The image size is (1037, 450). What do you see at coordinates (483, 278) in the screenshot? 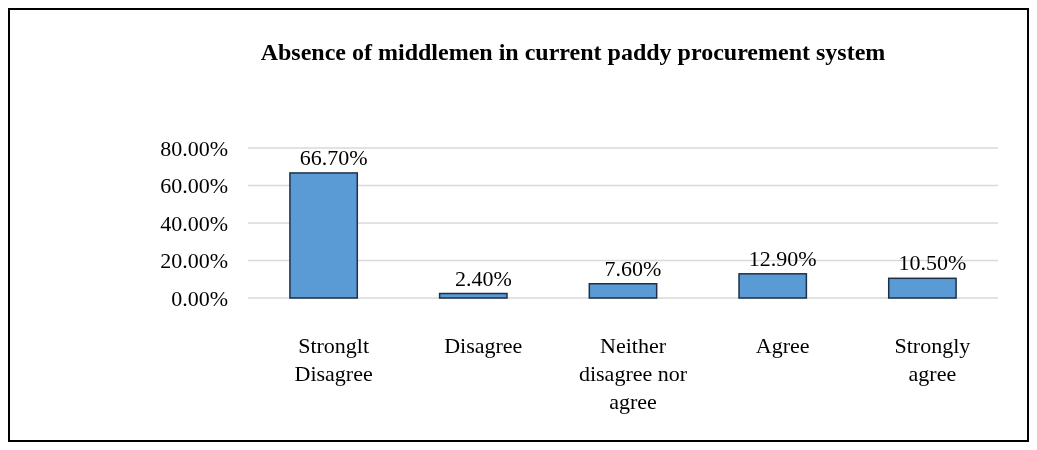
I see `data-label: 2.40%` at bounding box center [483, 278].